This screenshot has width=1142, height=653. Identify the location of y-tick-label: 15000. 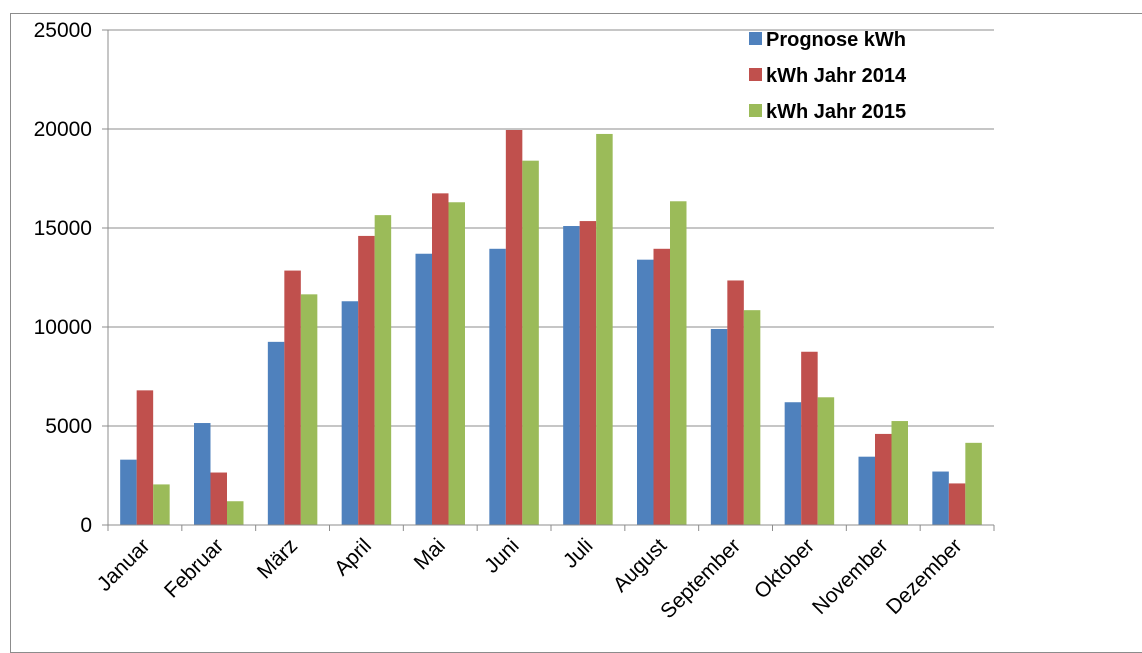
(63, 228).